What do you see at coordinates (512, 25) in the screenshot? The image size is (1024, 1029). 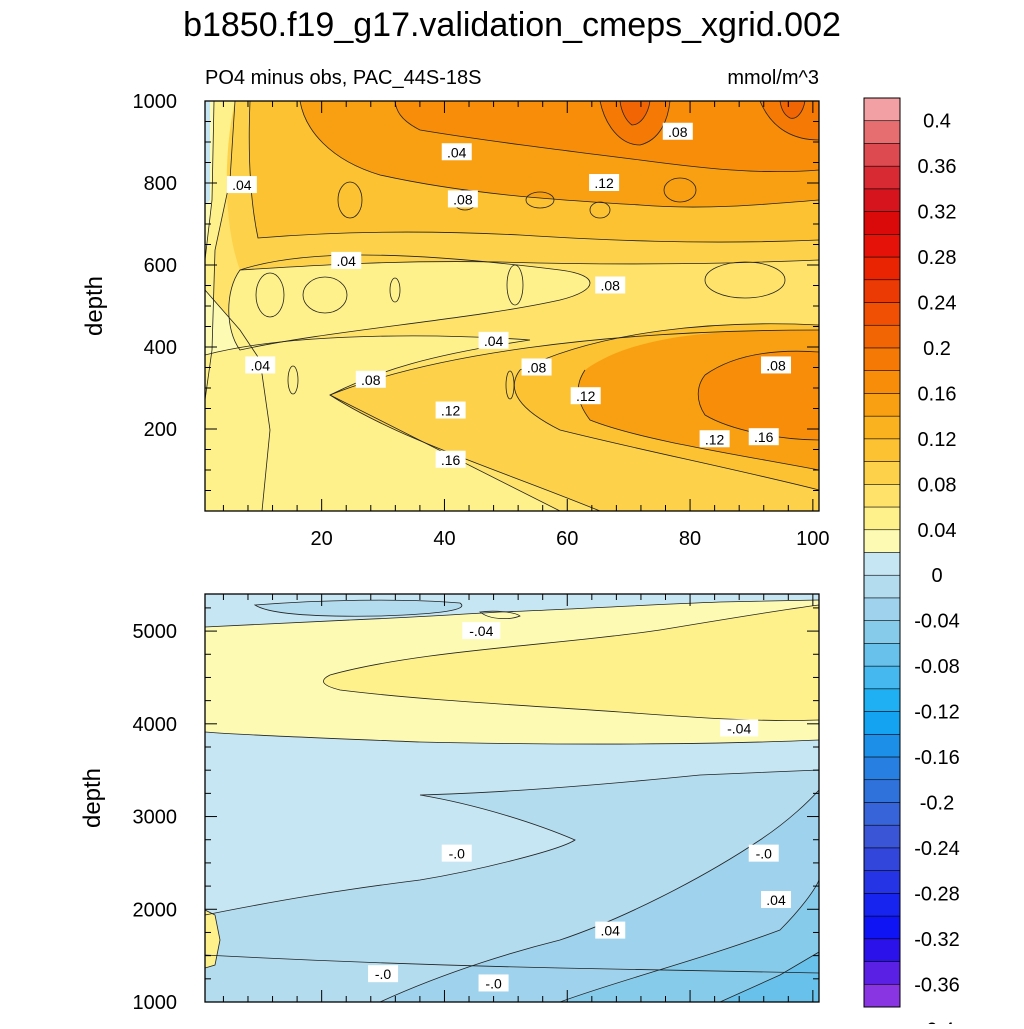 I see `figure-title: b1850.f19_g17.validation_cmeps_xgrid.002` at bounding box center [512, 25].